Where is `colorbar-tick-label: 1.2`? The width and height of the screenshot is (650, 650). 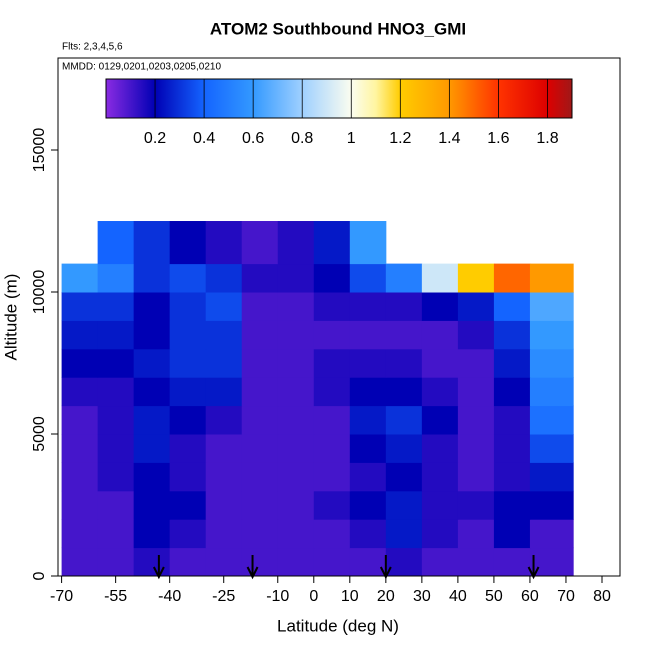 colorbar-tick-label: 1.2 is located at coordinates (400, 138).